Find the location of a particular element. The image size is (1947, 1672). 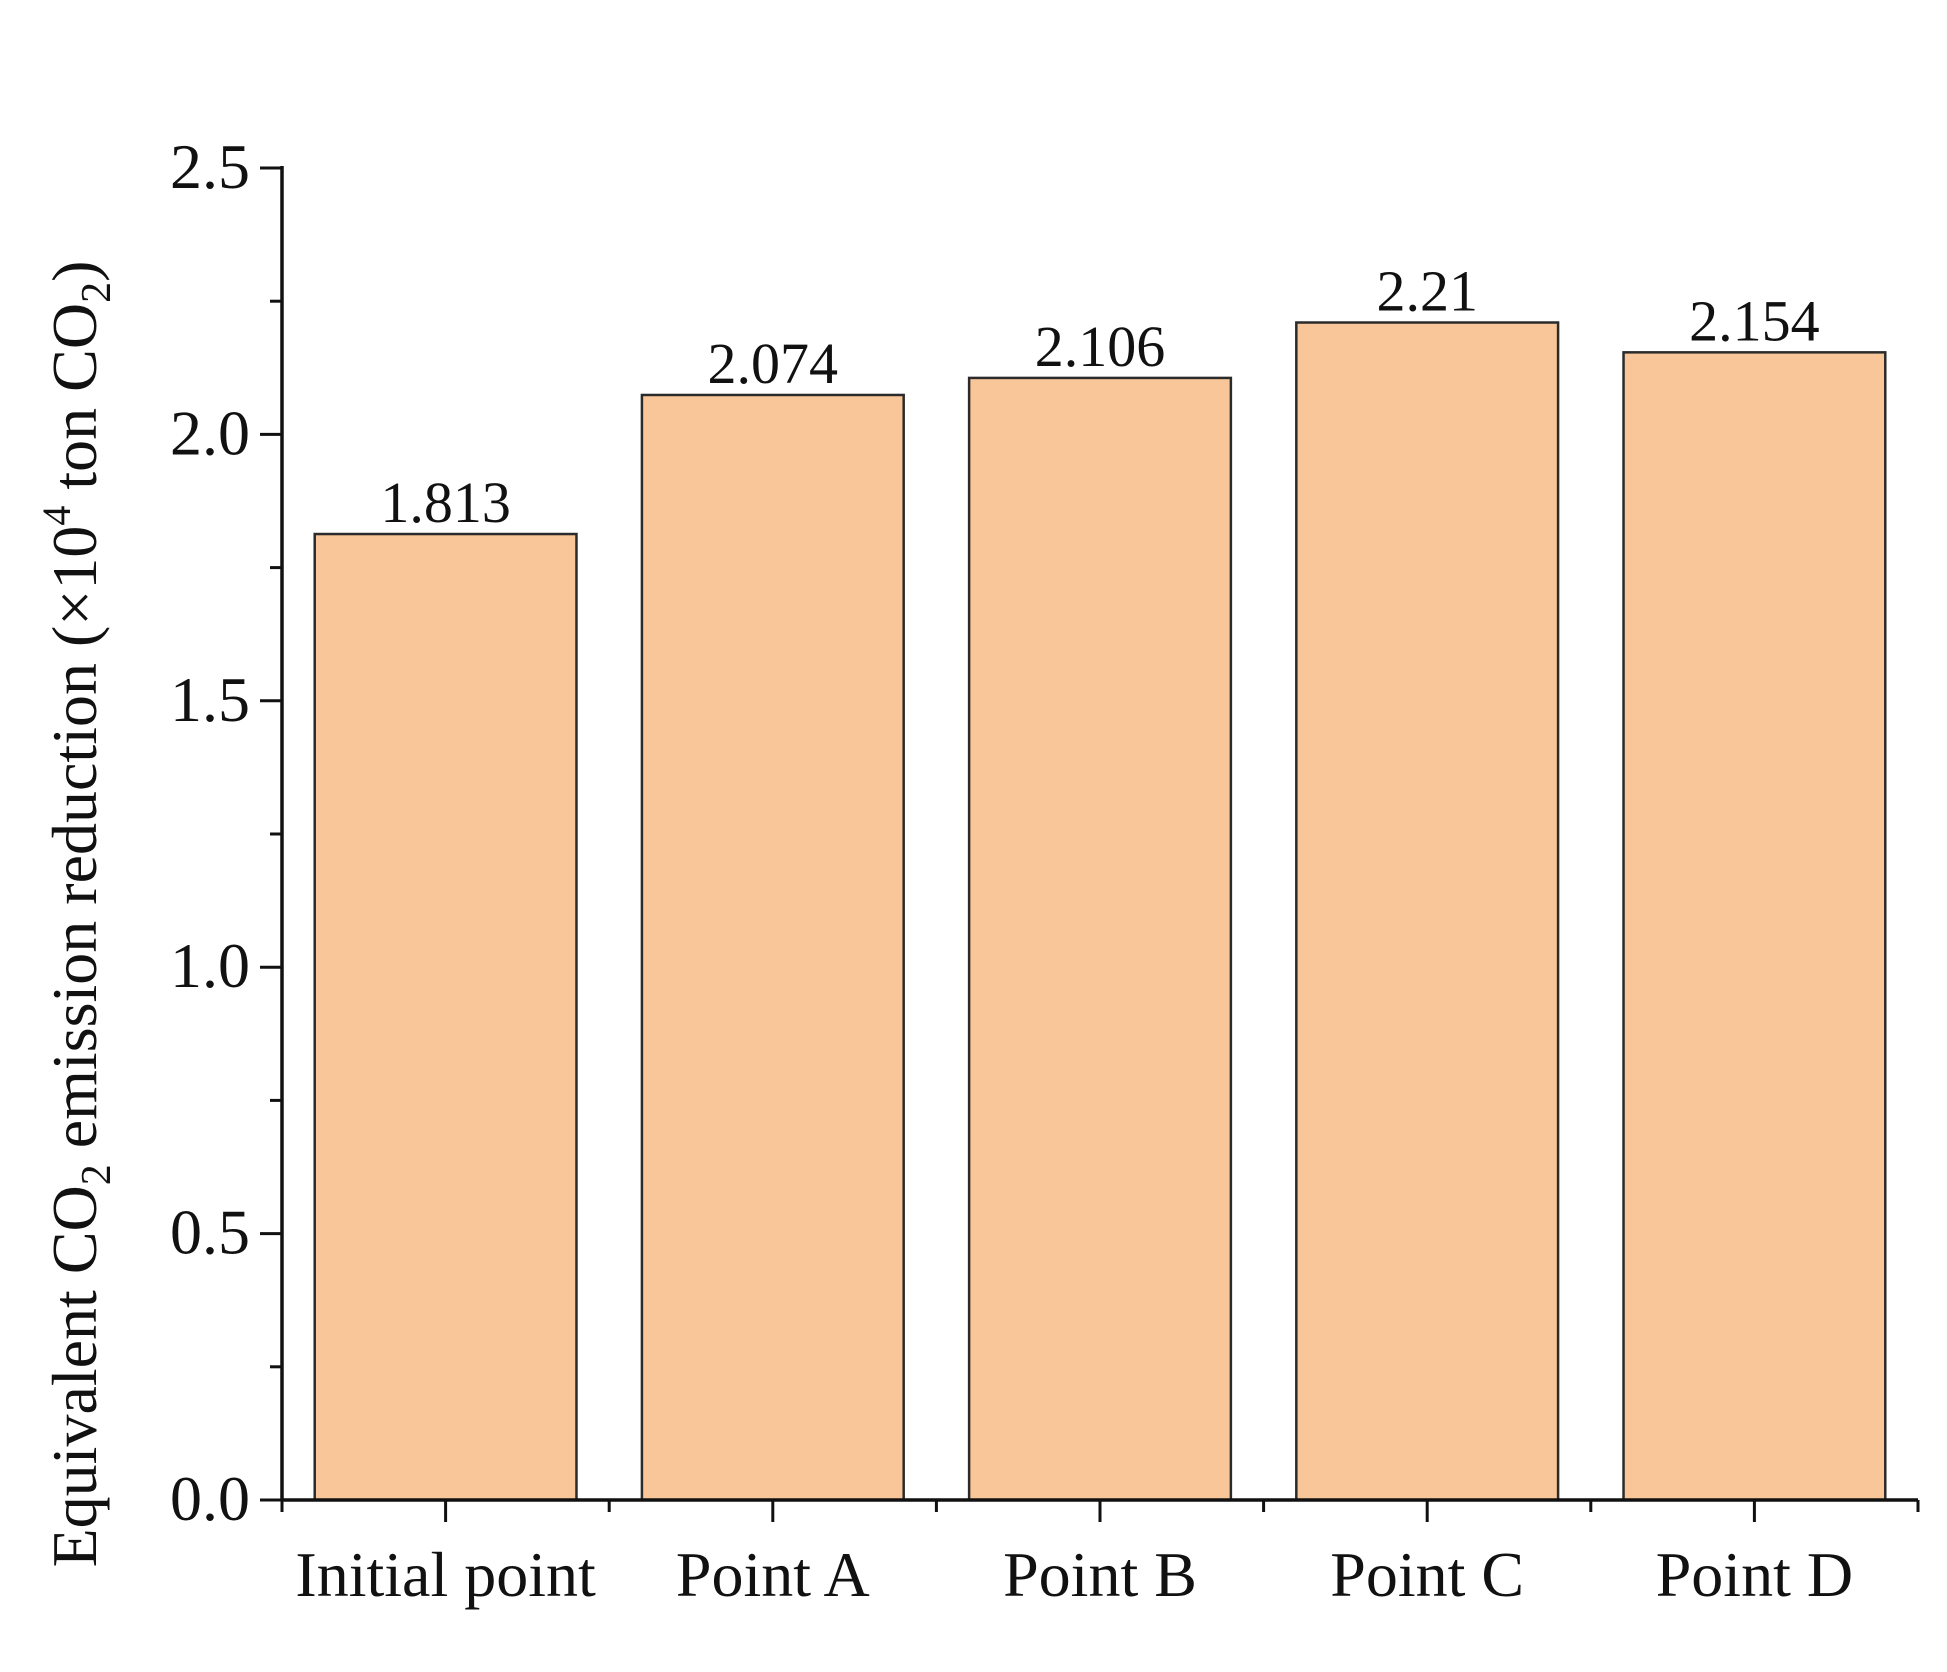

y-tick-label-5: 2.5 is located at coordinates (210, 166).